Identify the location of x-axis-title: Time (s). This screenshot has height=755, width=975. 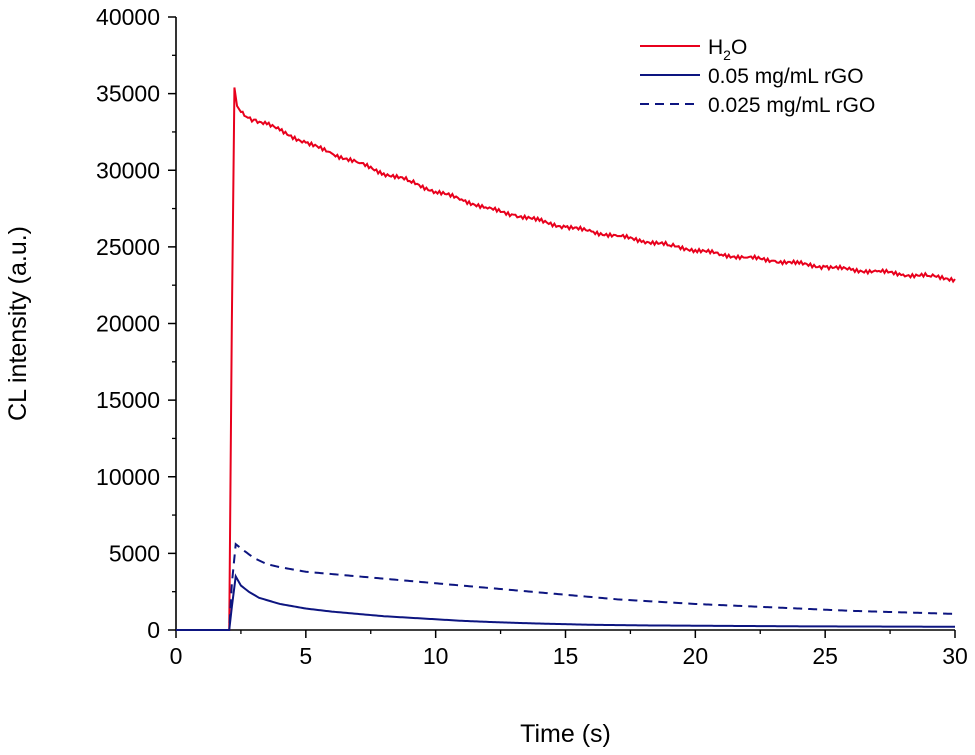
(565, 734).